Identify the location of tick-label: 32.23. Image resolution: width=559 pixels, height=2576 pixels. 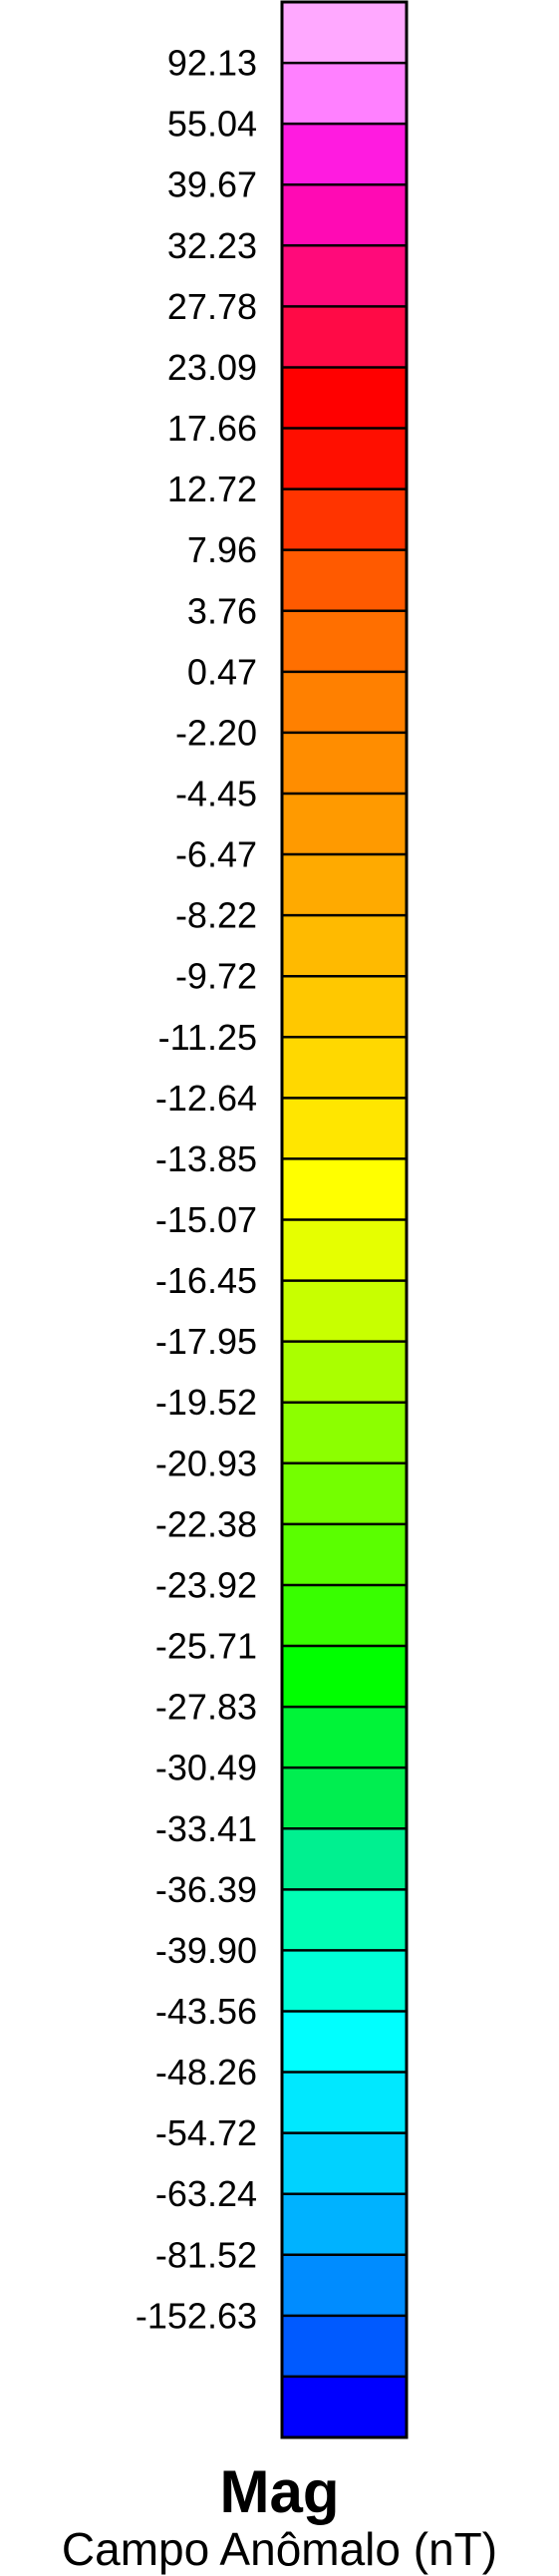
(212, 245).